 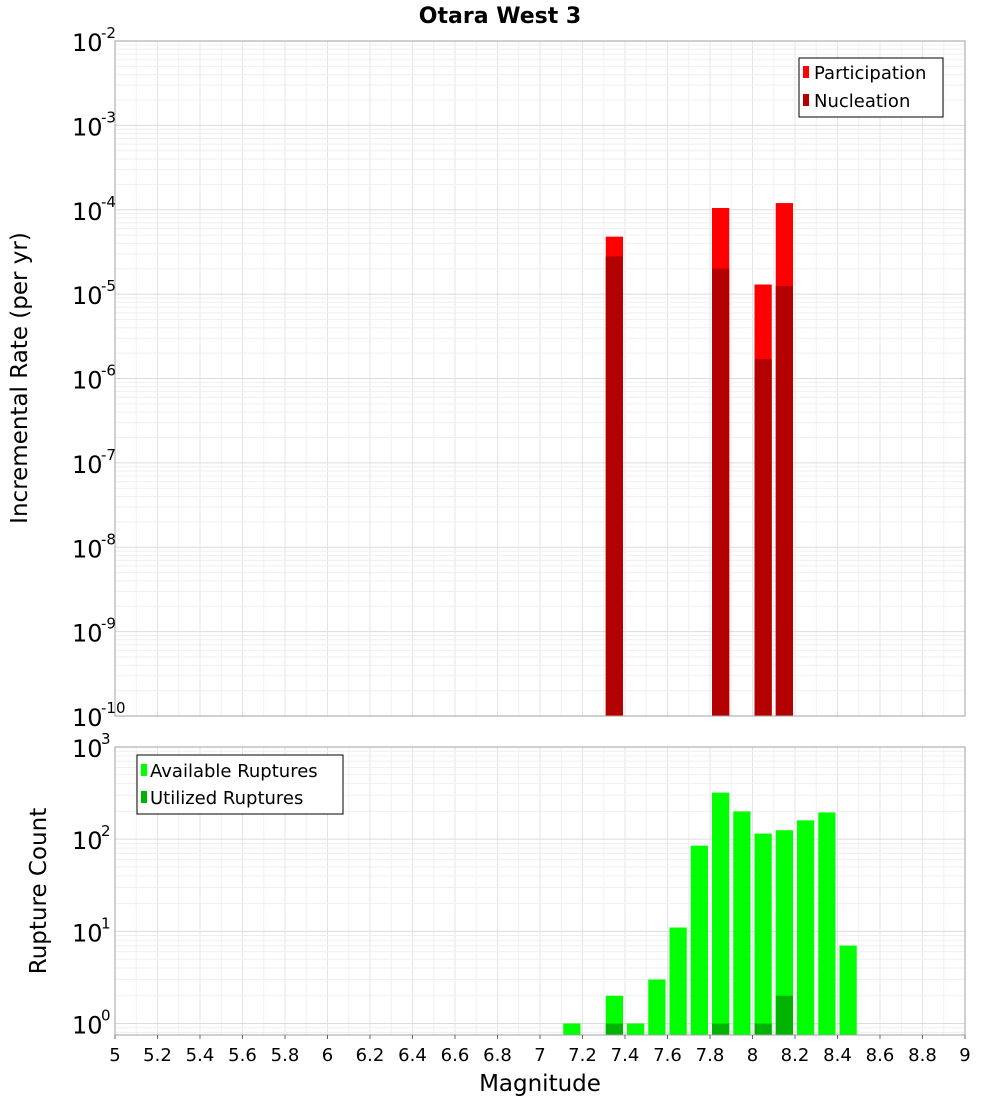 What do you see at coordinates (108, 202) in the screenshot?
I see `y-tick-exponent: -4` at bounding box center [108, 202].